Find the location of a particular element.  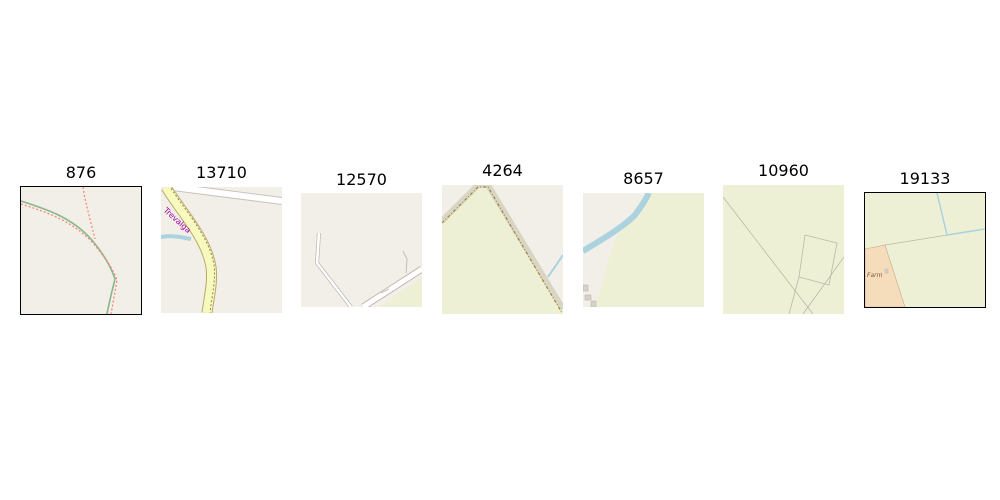

tile-title: 8657 is located at coordinates (643, 178).